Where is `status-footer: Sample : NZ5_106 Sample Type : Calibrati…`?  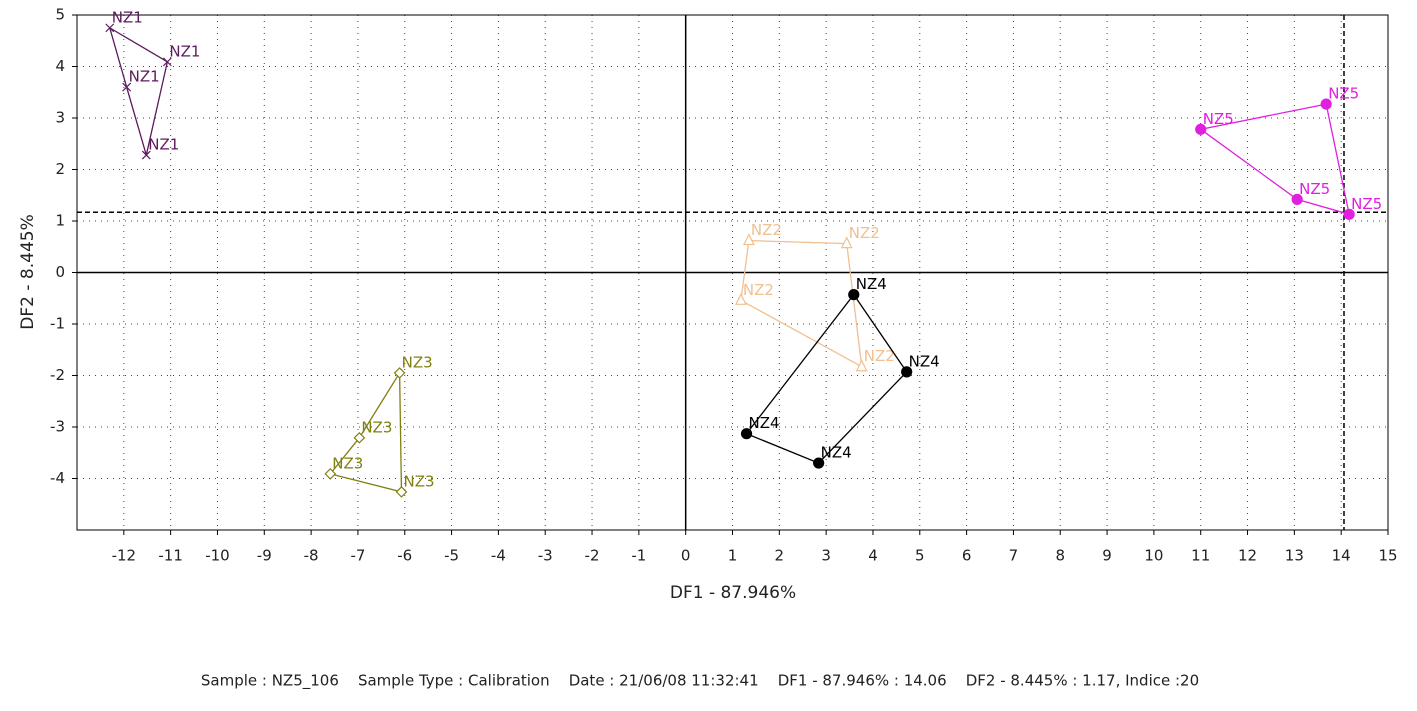
status-footer: Sample : NZ5_106 Sample Type : Calibrati… is located at coordinates (700, 681).